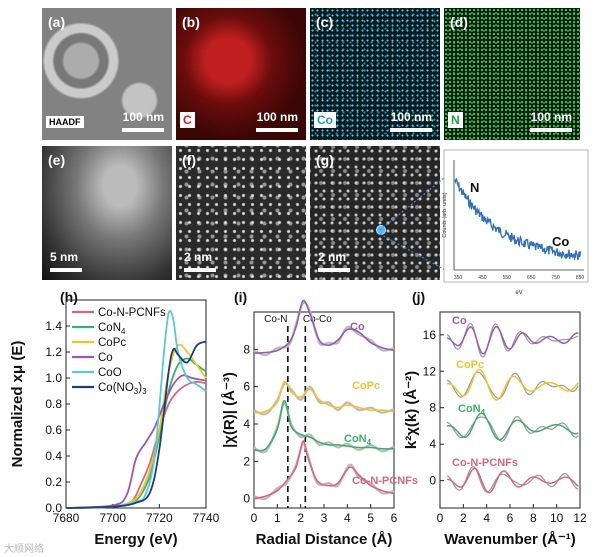 This screenshot has width=600, height=557. I want to click on panel-label-f: (f), so click(189, 160).